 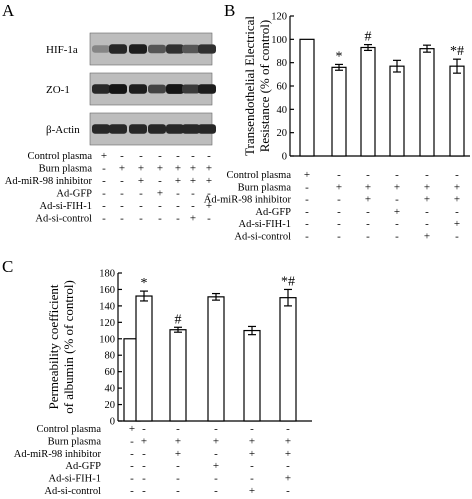 What do you see at coordinates (63, 130) in the screenshot?
I see `blot-label: β-Actin` at bounding box center [63, 130].